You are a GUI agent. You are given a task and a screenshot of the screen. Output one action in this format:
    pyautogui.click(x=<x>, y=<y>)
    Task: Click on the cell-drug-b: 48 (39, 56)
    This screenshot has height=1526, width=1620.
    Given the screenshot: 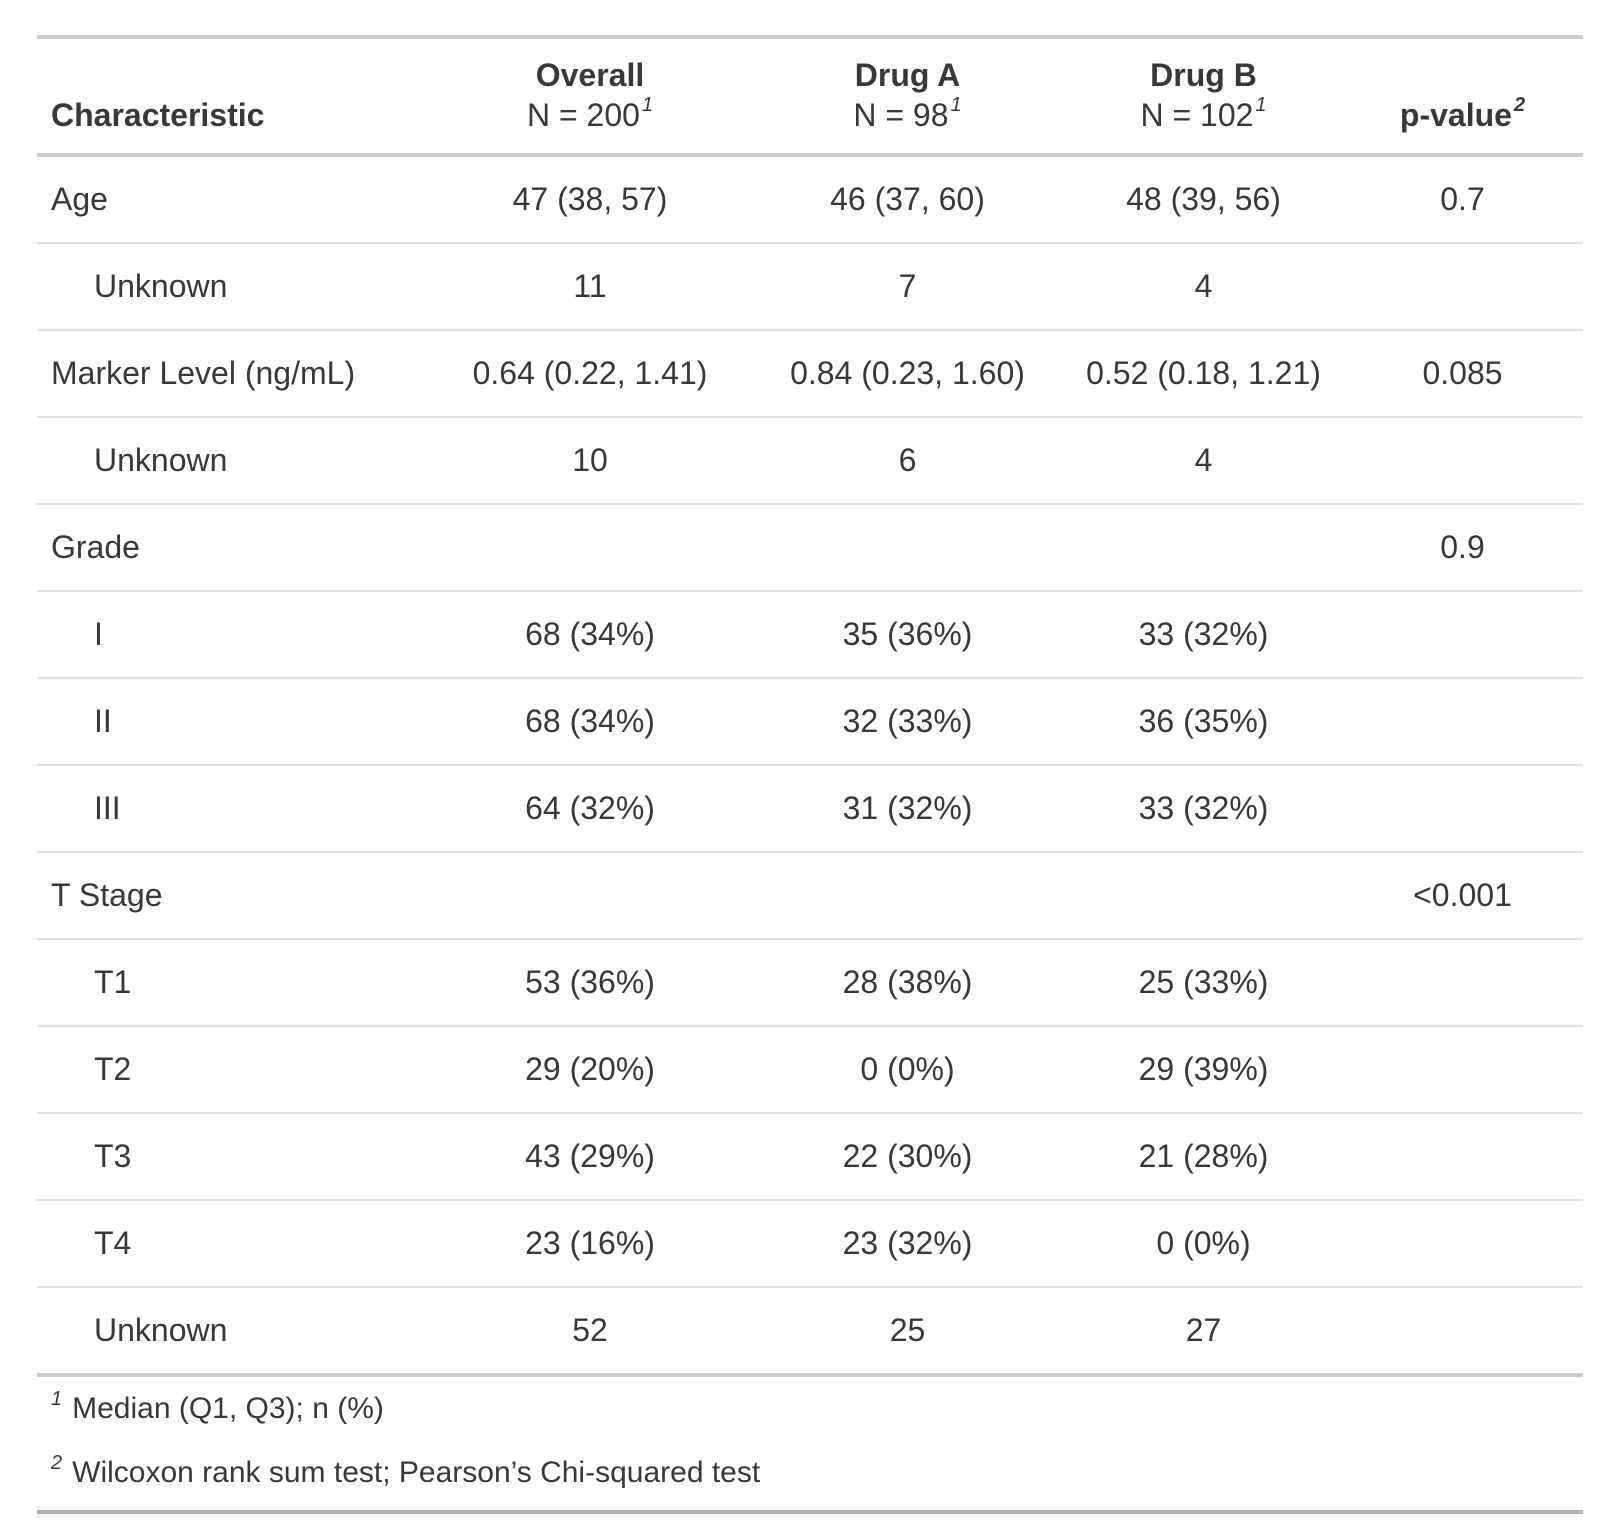 What is the action you would take?
    pyautogui.click(x=1203, y=199)
    